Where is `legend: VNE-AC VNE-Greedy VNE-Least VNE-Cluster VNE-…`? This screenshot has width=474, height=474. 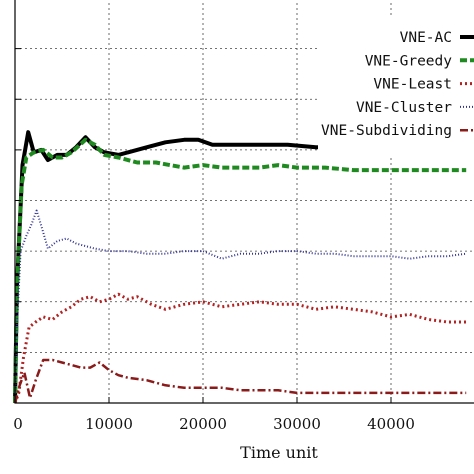
legend: VNE-AC VNE-Greedy VNE-Least VNE-Cluster VNE-… is located at coordinates (396, 88).